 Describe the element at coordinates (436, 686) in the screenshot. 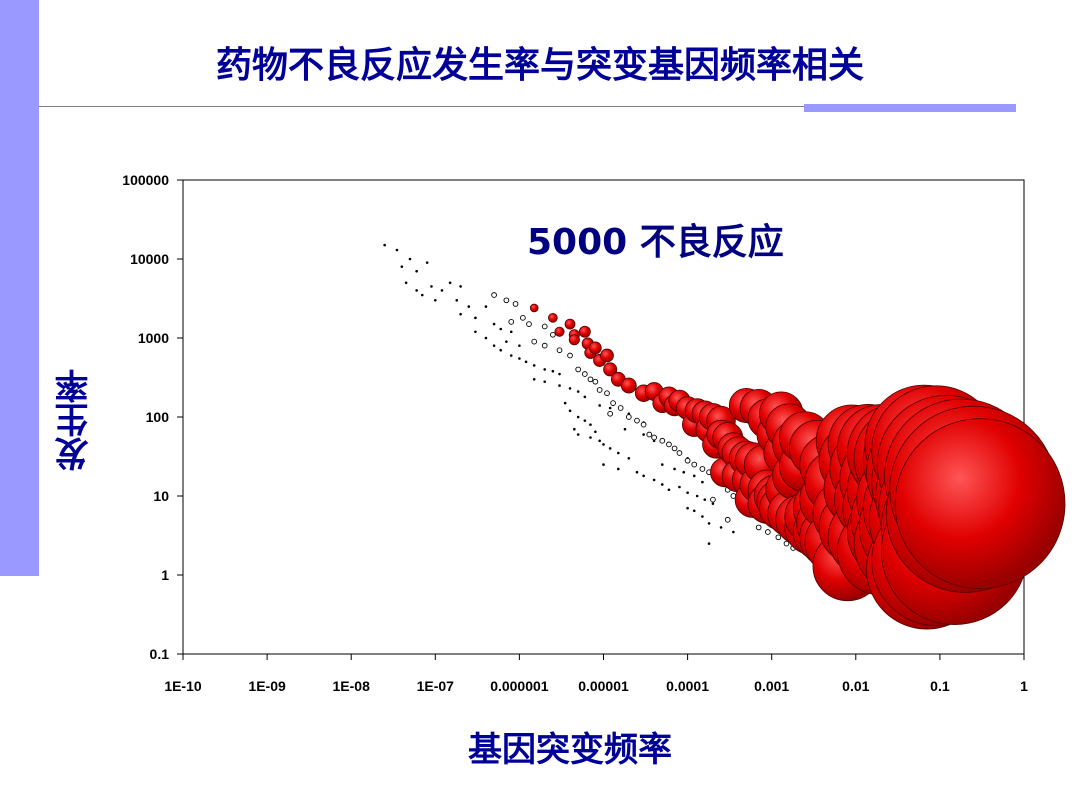

I see `x-tick-label: 1E-07` at that location.